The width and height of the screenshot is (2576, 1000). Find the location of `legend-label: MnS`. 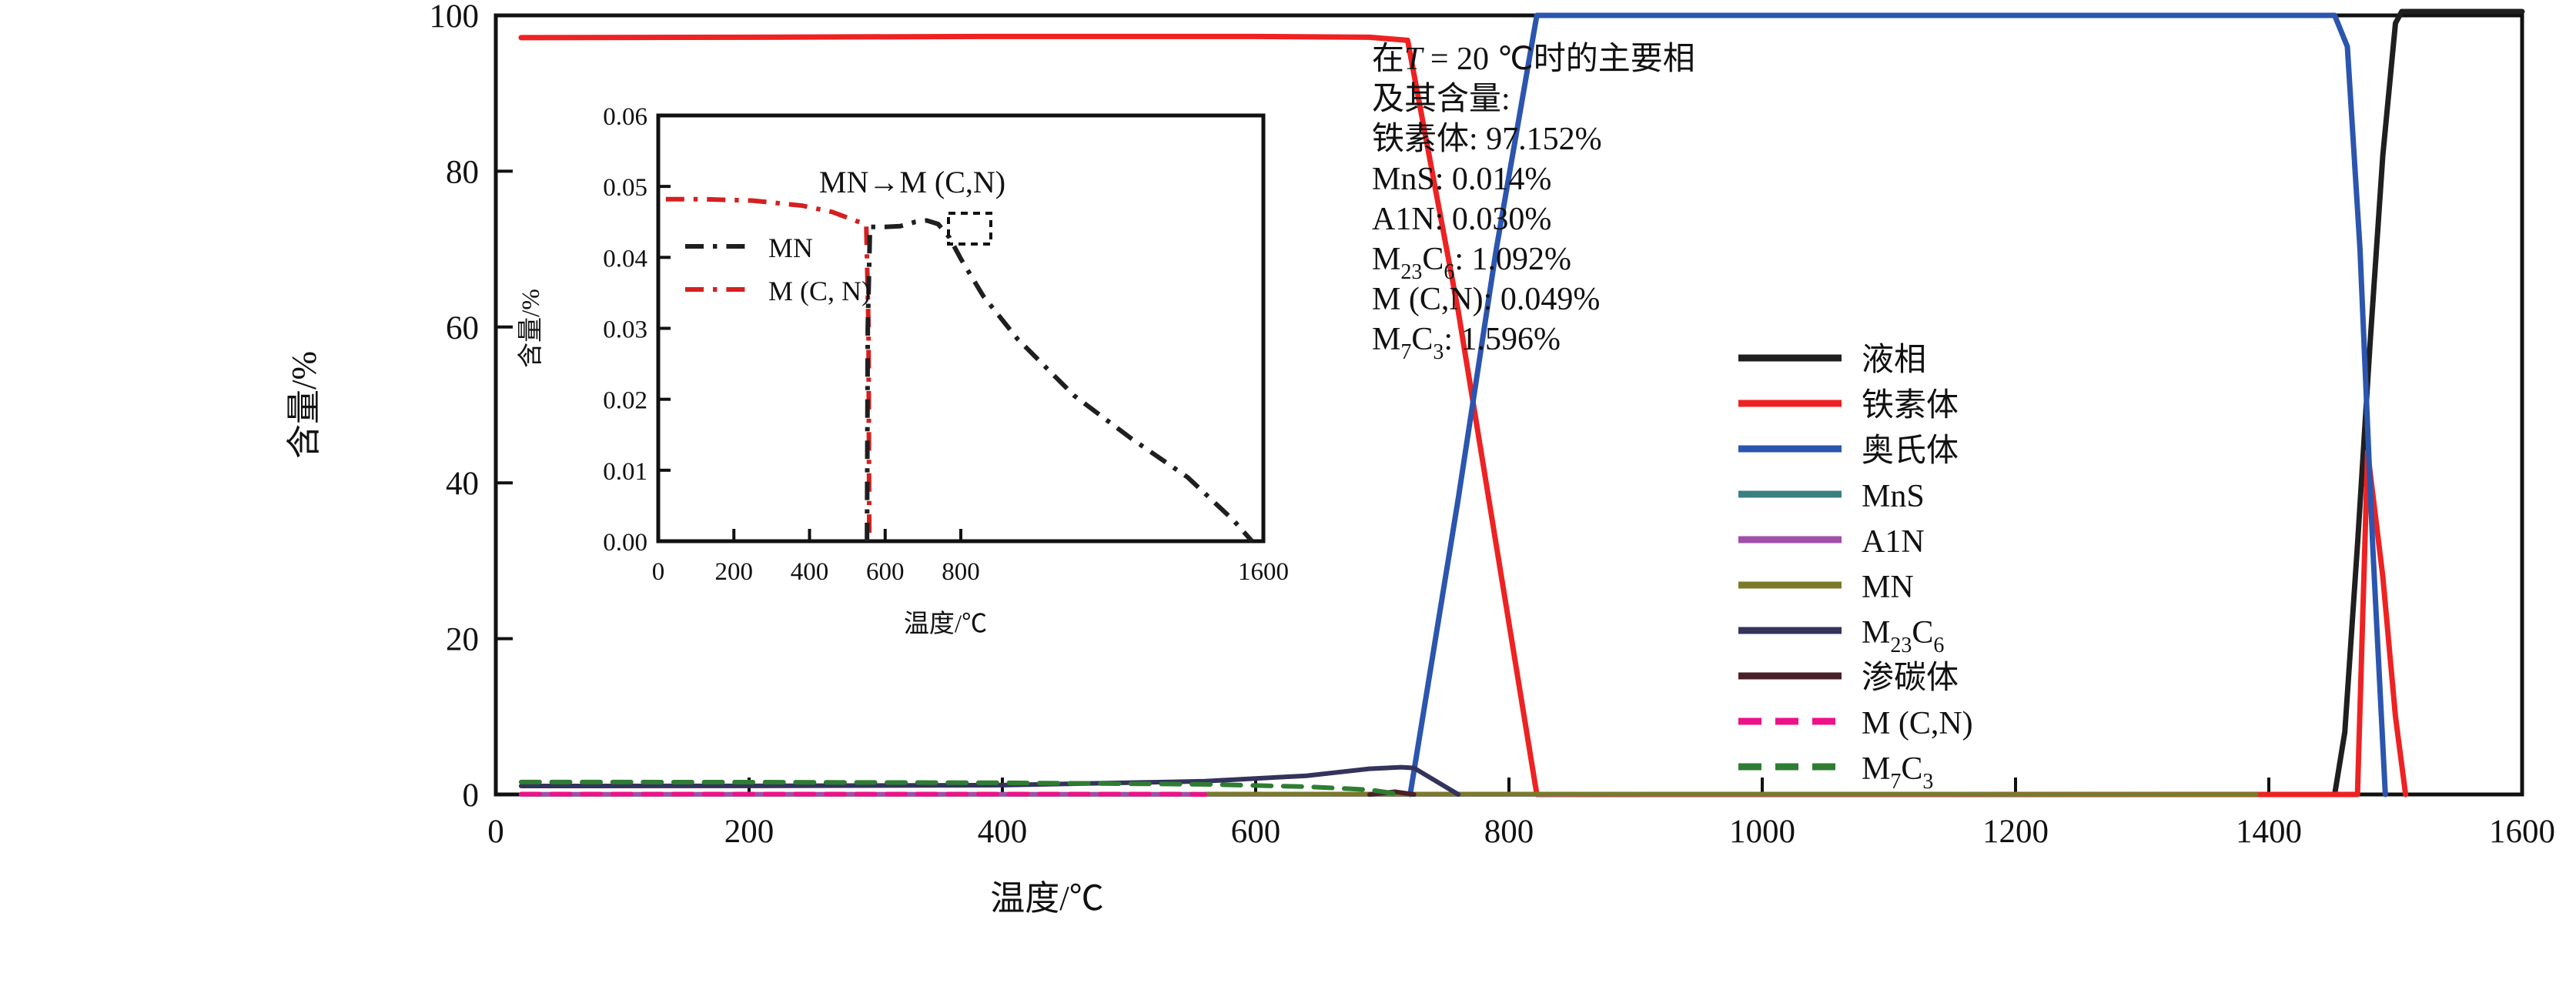

legend-label: MnS is located at coordinates (1893, 496).